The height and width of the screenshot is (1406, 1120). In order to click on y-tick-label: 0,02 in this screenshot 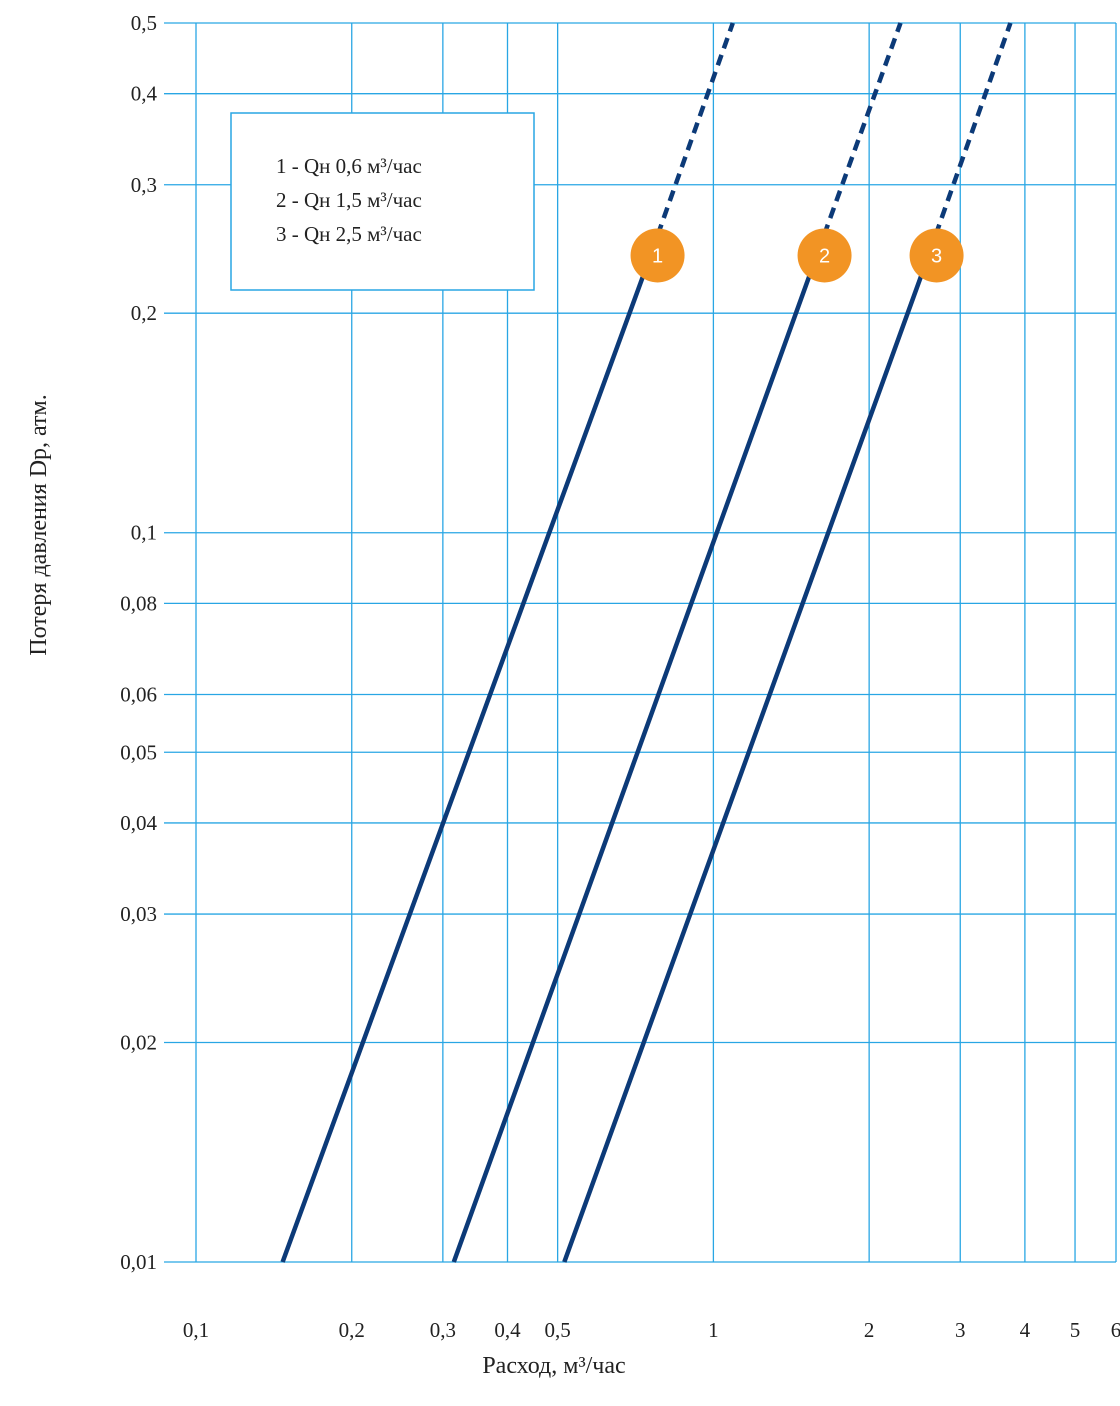, I will do `click(138, 1042)`.